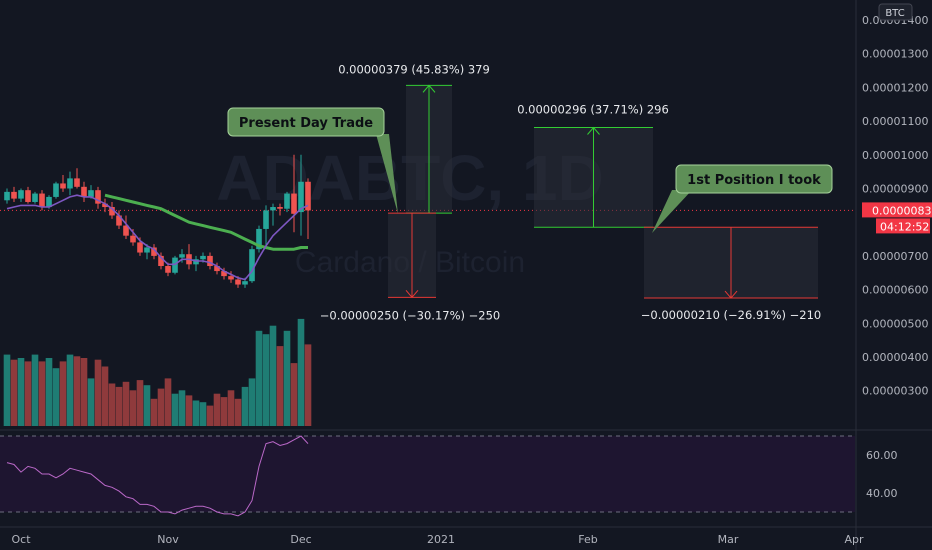 This screenshot has width=932, height=550. I want to click on price-tick-label: 0.00001200, so click(895, 87).